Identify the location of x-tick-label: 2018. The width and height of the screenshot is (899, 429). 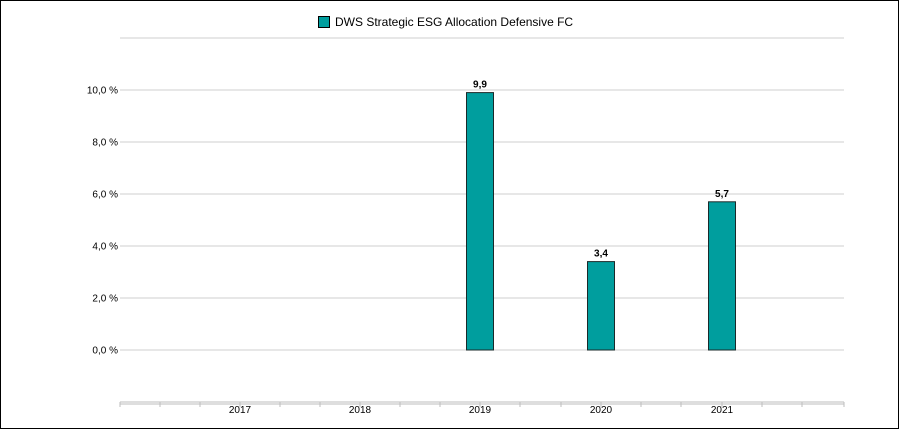
(360, 410).